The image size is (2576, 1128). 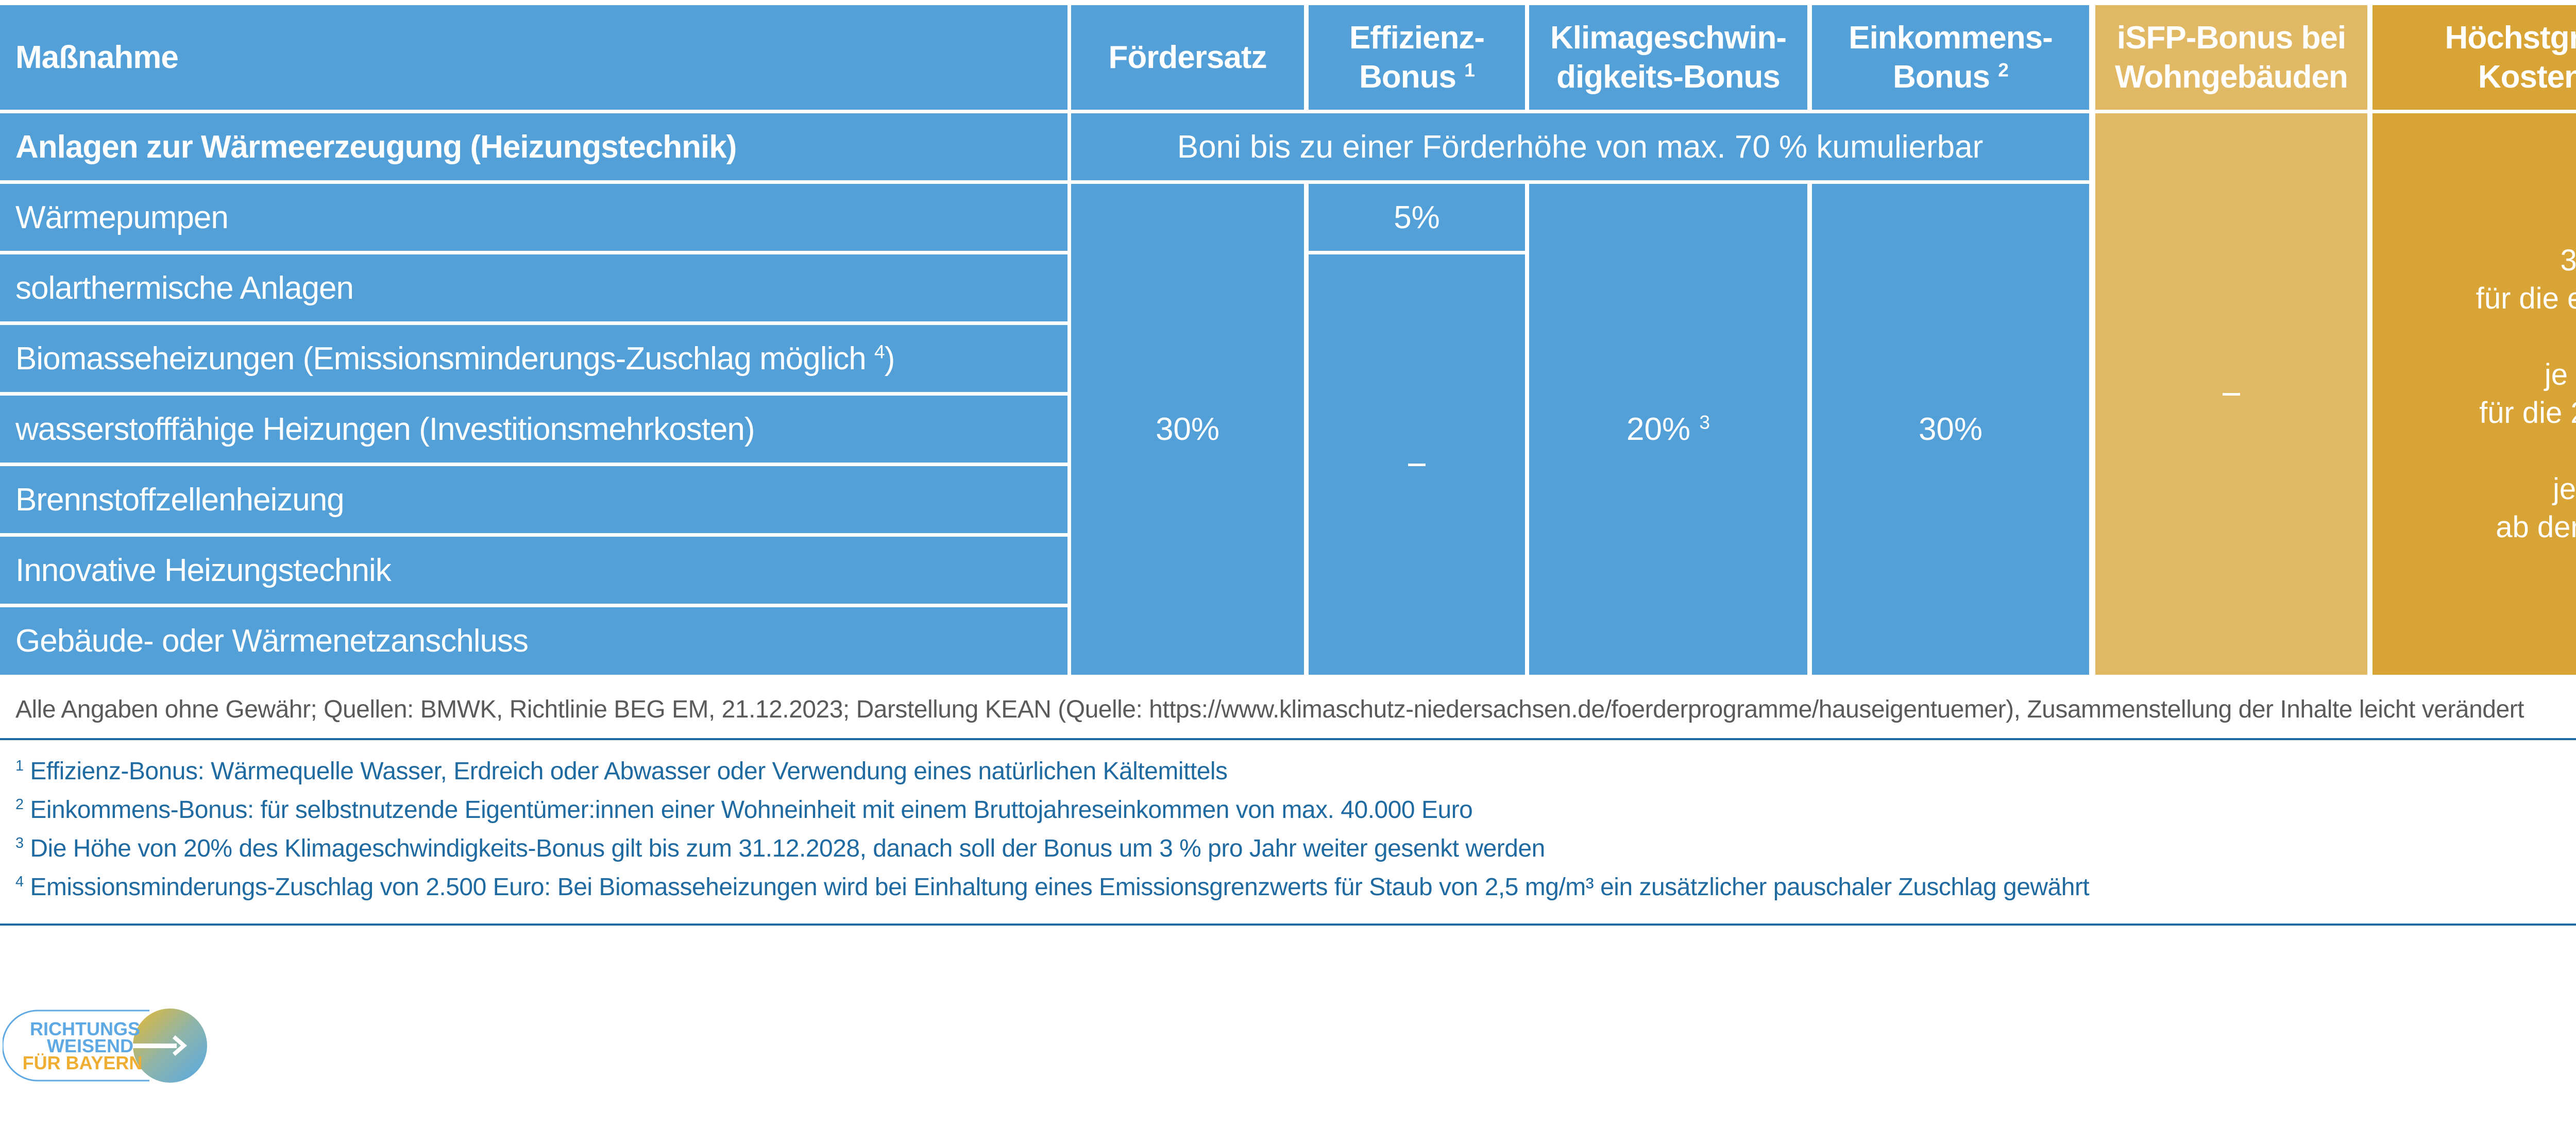 What do you see at coordinates (19, 766) in the screenshot?
I see `footnote-number: 1` at bounding box center [19, 766].